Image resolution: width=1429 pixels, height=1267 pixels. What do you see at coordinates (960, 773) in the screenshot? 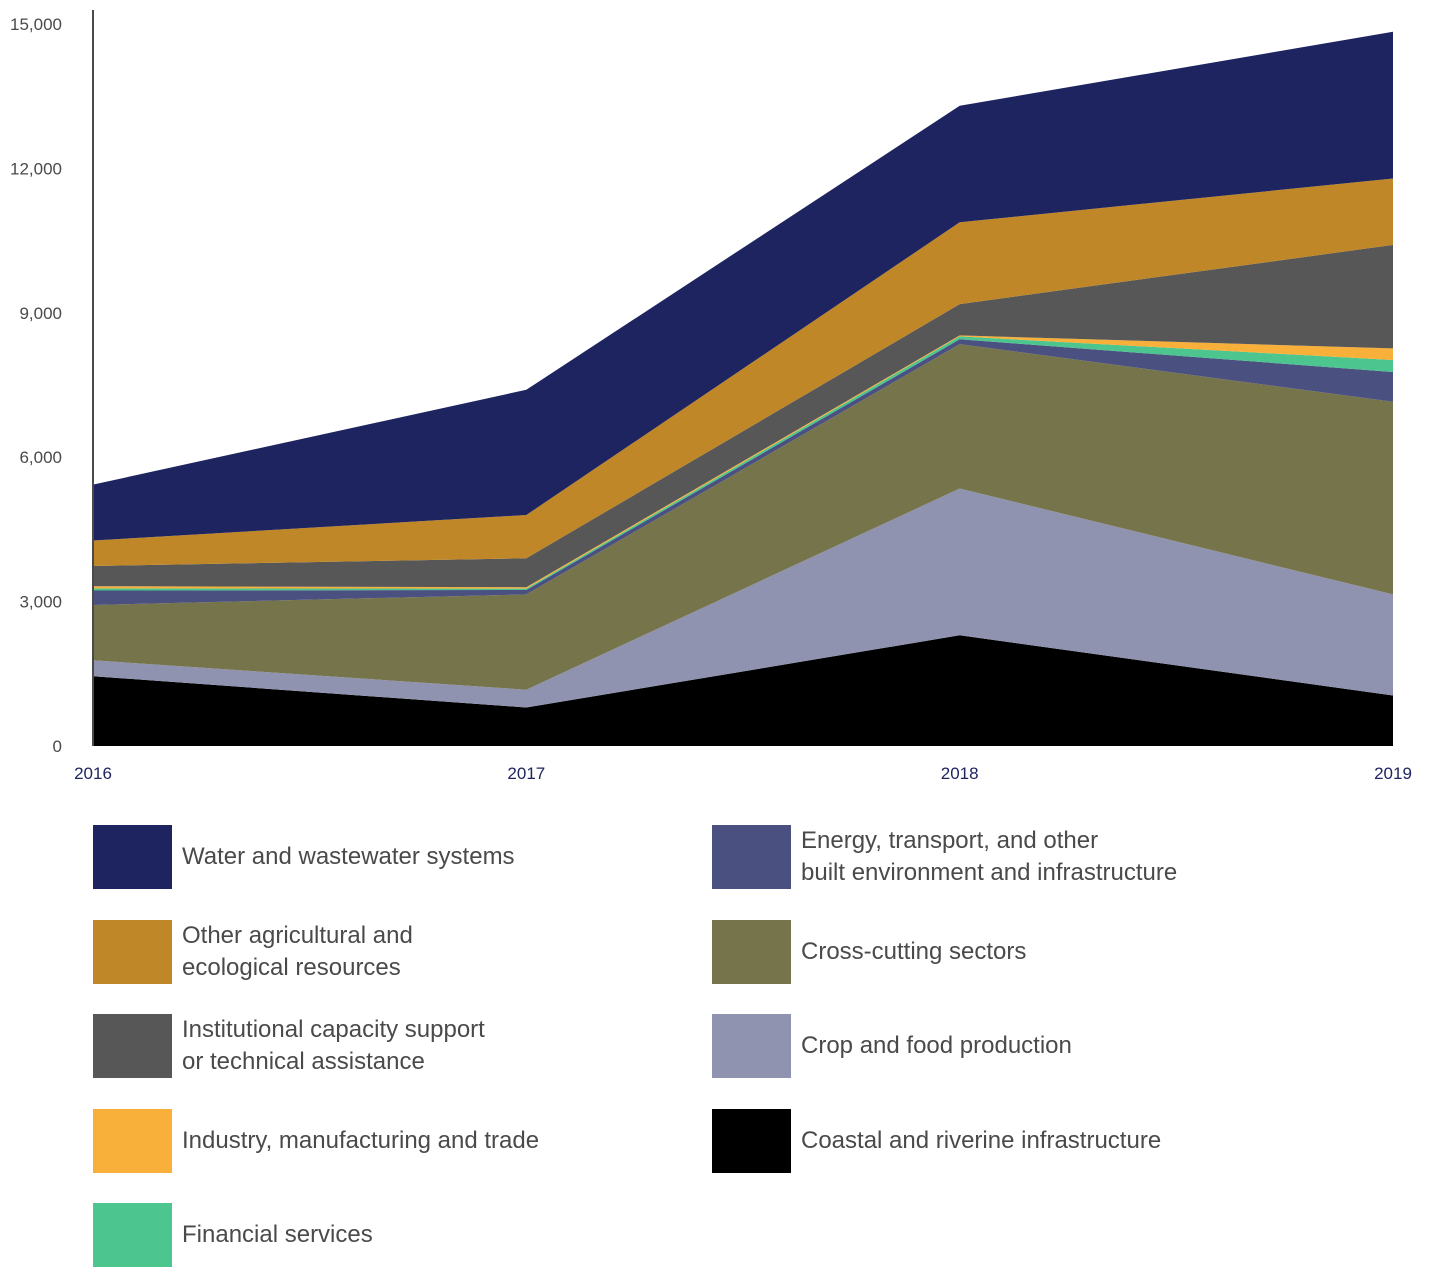
I see `x-tick-label: 2018` at bounding box center [960, 773].